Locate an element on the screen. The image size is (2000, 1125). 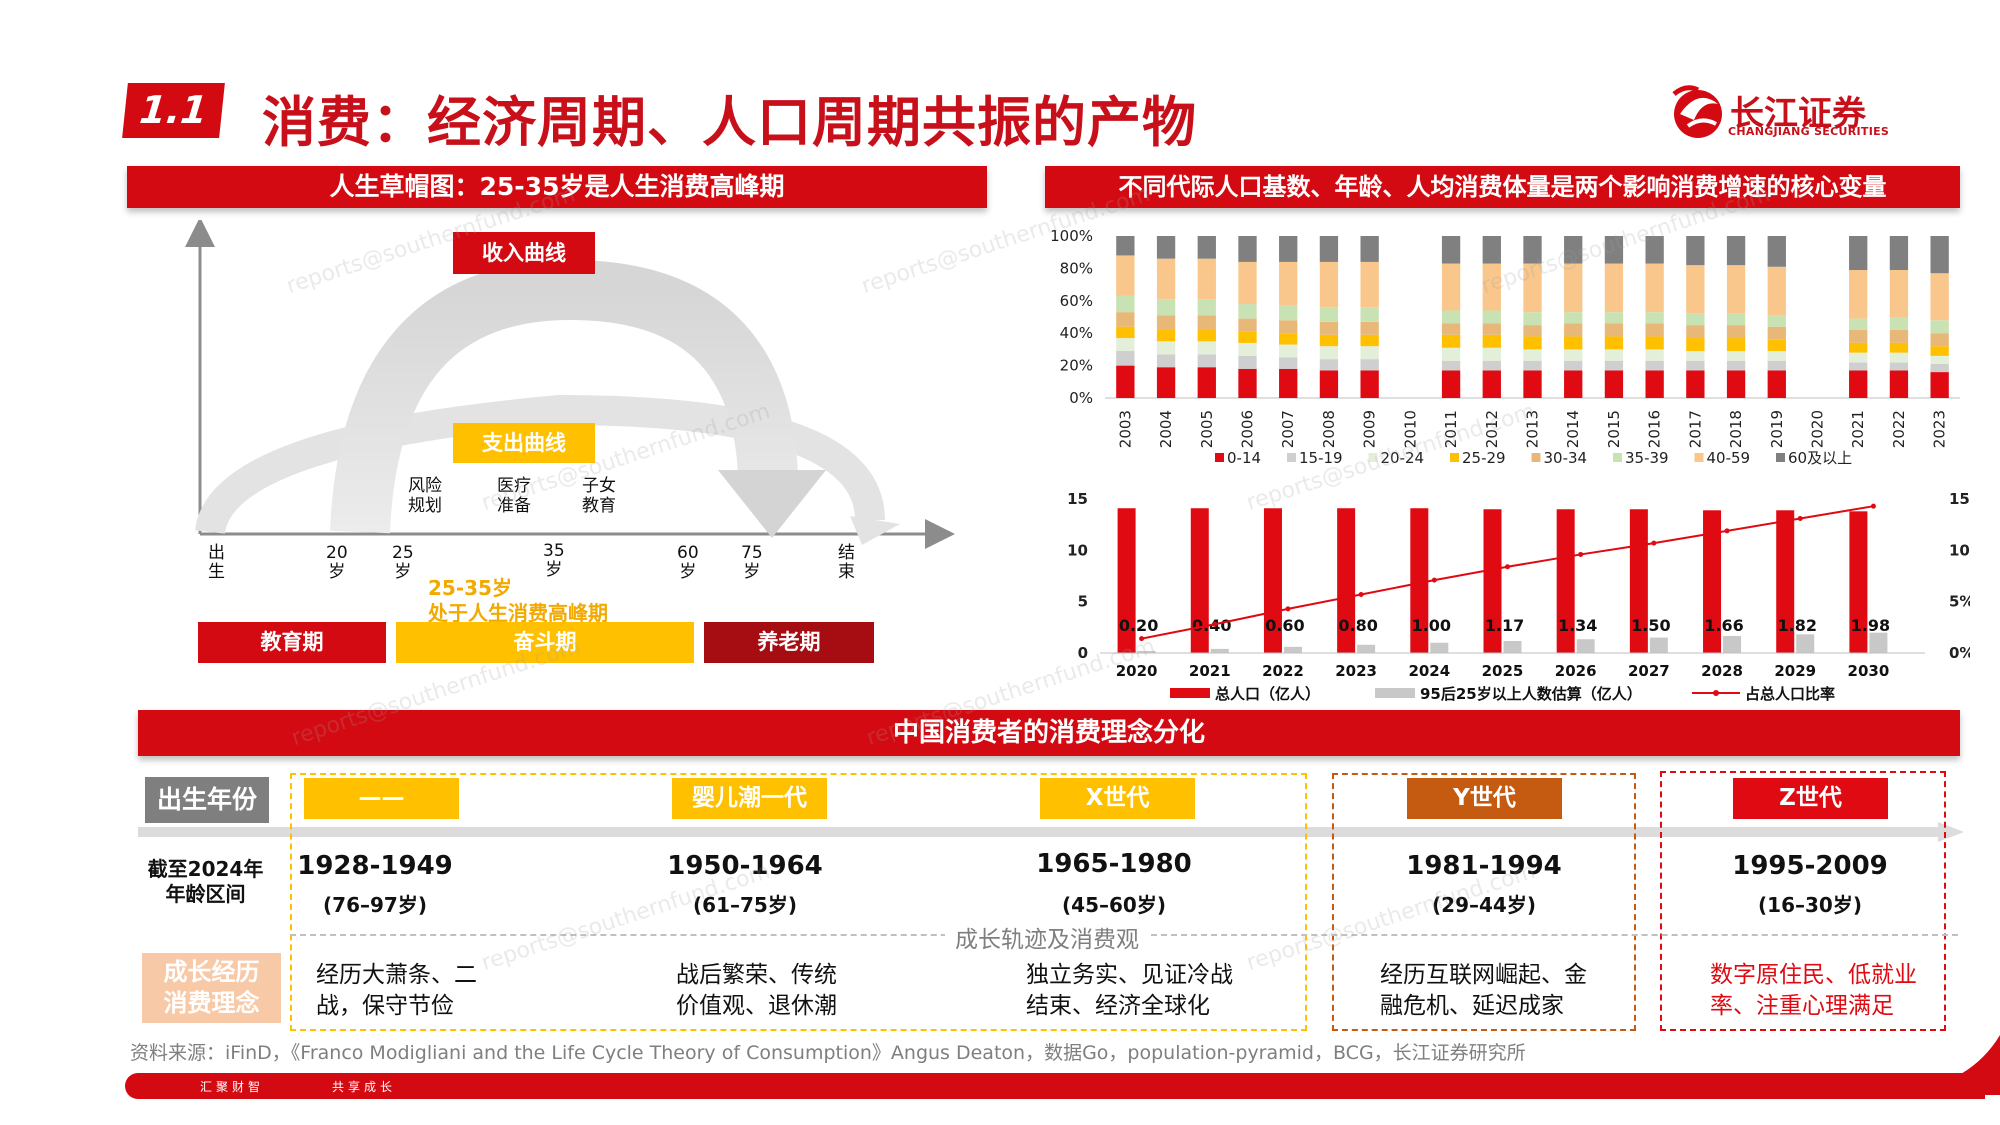
x-tick-label: 2019 is located at coordinates (1777, 429).